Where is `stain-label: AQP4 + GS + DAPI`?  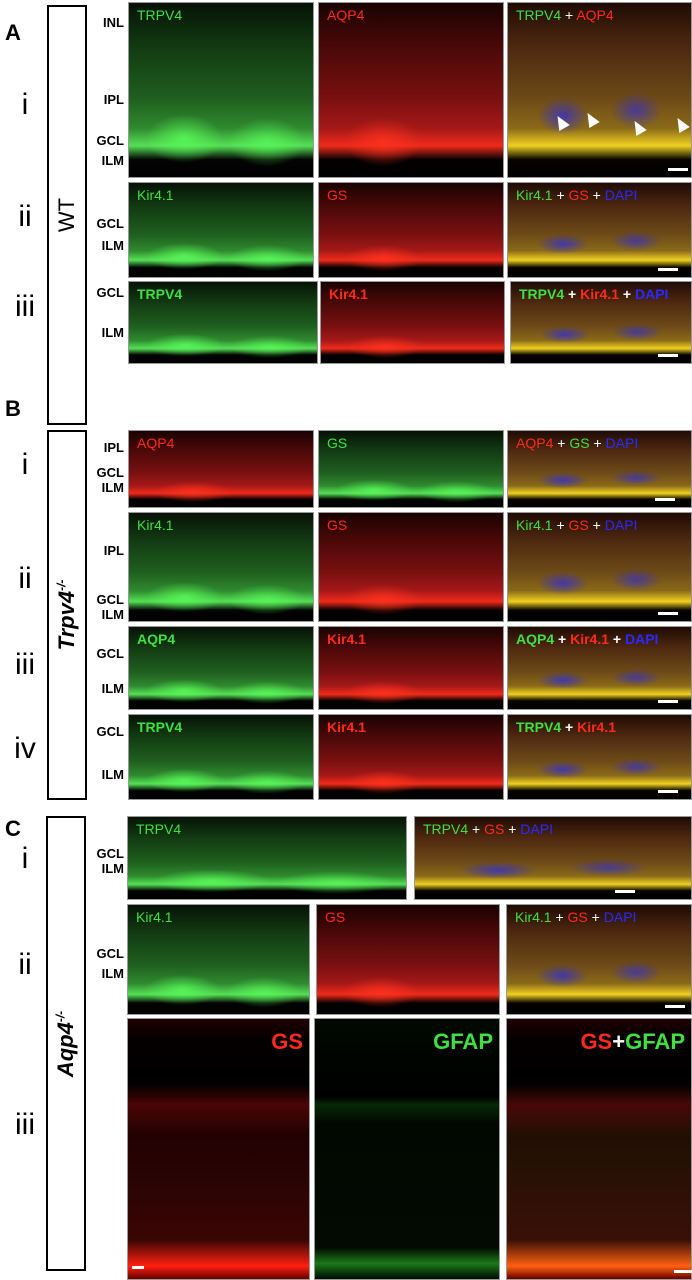 stain-label: AQP4 + GS + DAPI is located at coordinates (577, 443).